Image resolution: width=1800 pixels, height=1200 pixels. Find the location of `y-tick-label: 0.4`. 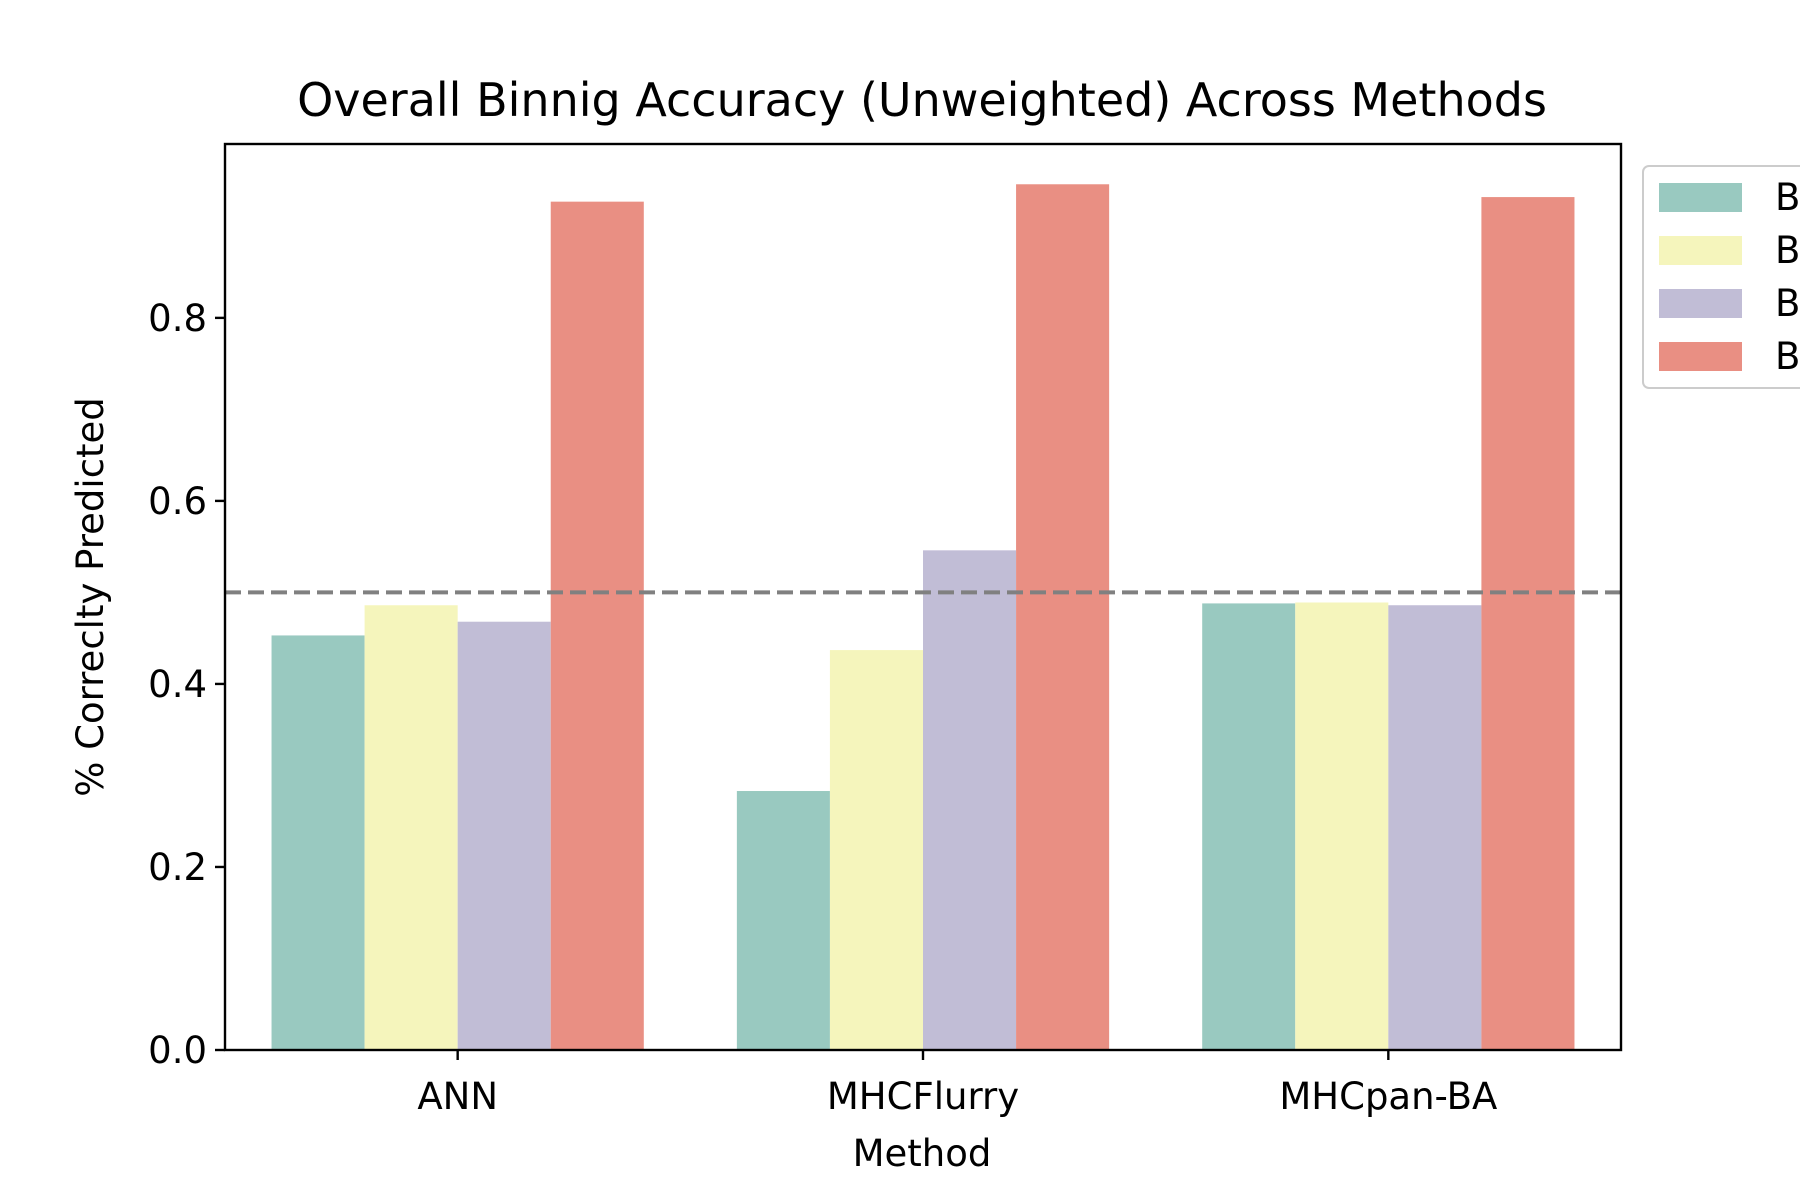

y-tick-label: 0.4 is located at coordinates (177, 684).